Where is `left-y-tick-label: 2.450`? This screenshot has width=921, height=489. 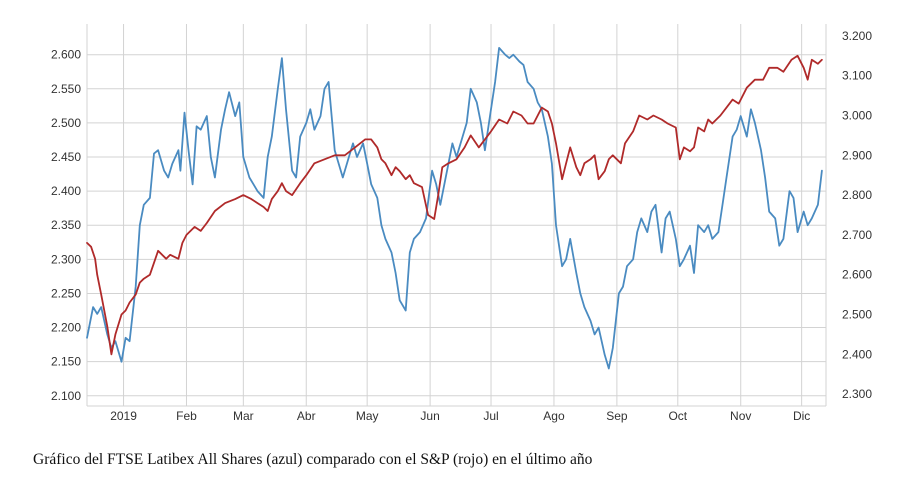
left-y-tick-label: 2.450 is located at coordinates (66, 157).